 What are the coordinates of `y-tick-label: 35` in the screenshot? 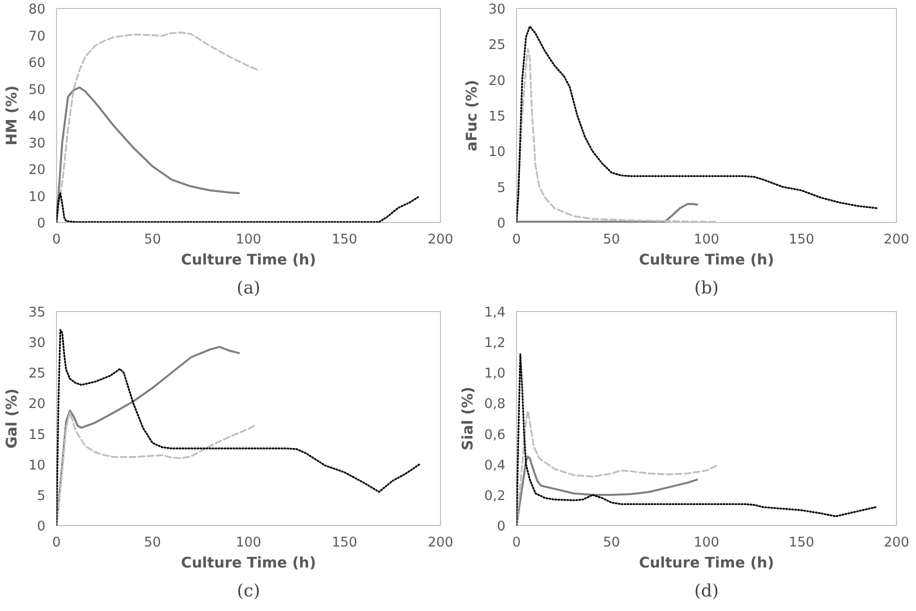 It's located at (37, 313).